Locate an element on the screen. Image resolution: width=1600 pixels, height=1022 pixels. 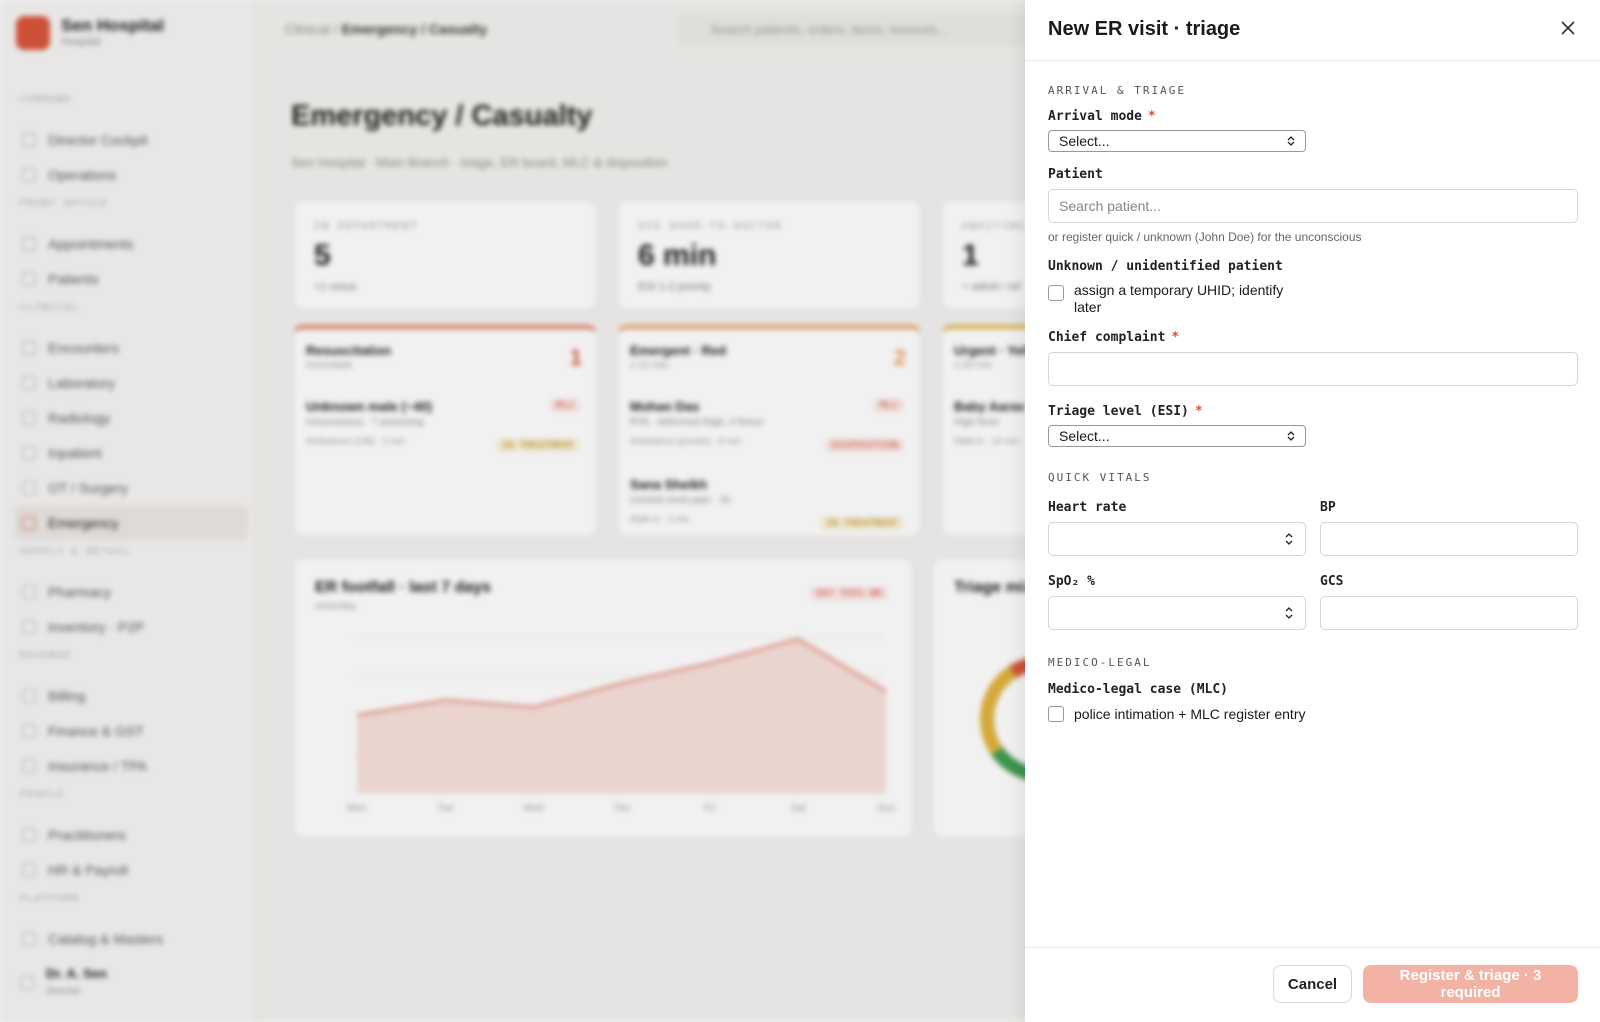
field-label: Medico-legal case (MLC) is located at coordinates (1138, 689).